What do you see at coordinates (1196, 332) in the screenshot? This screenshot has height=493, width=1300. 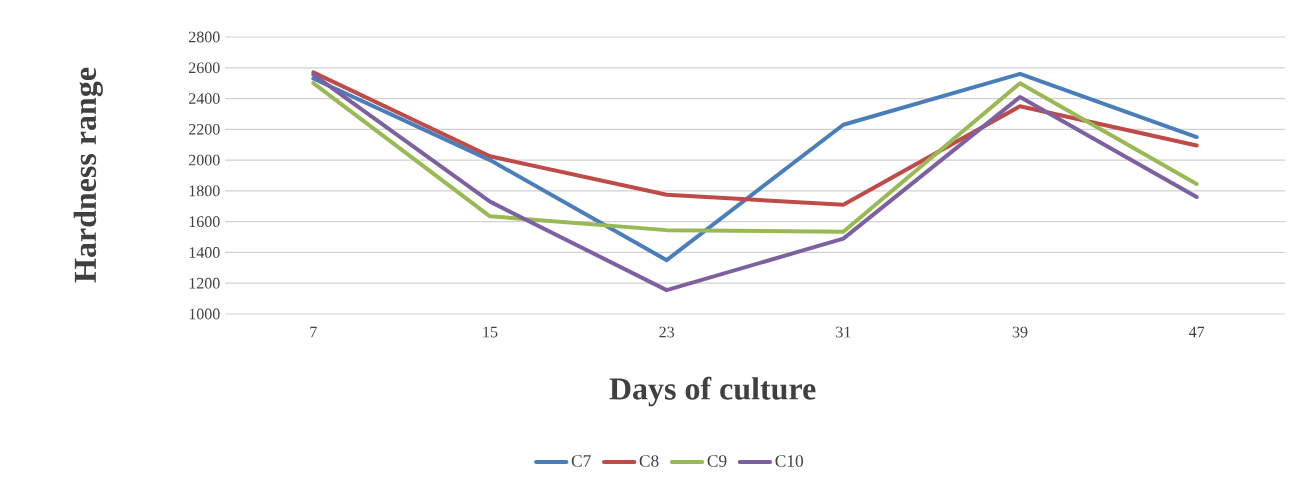 I see `x-tick-label: 47` at bounding box center [1196, 332].